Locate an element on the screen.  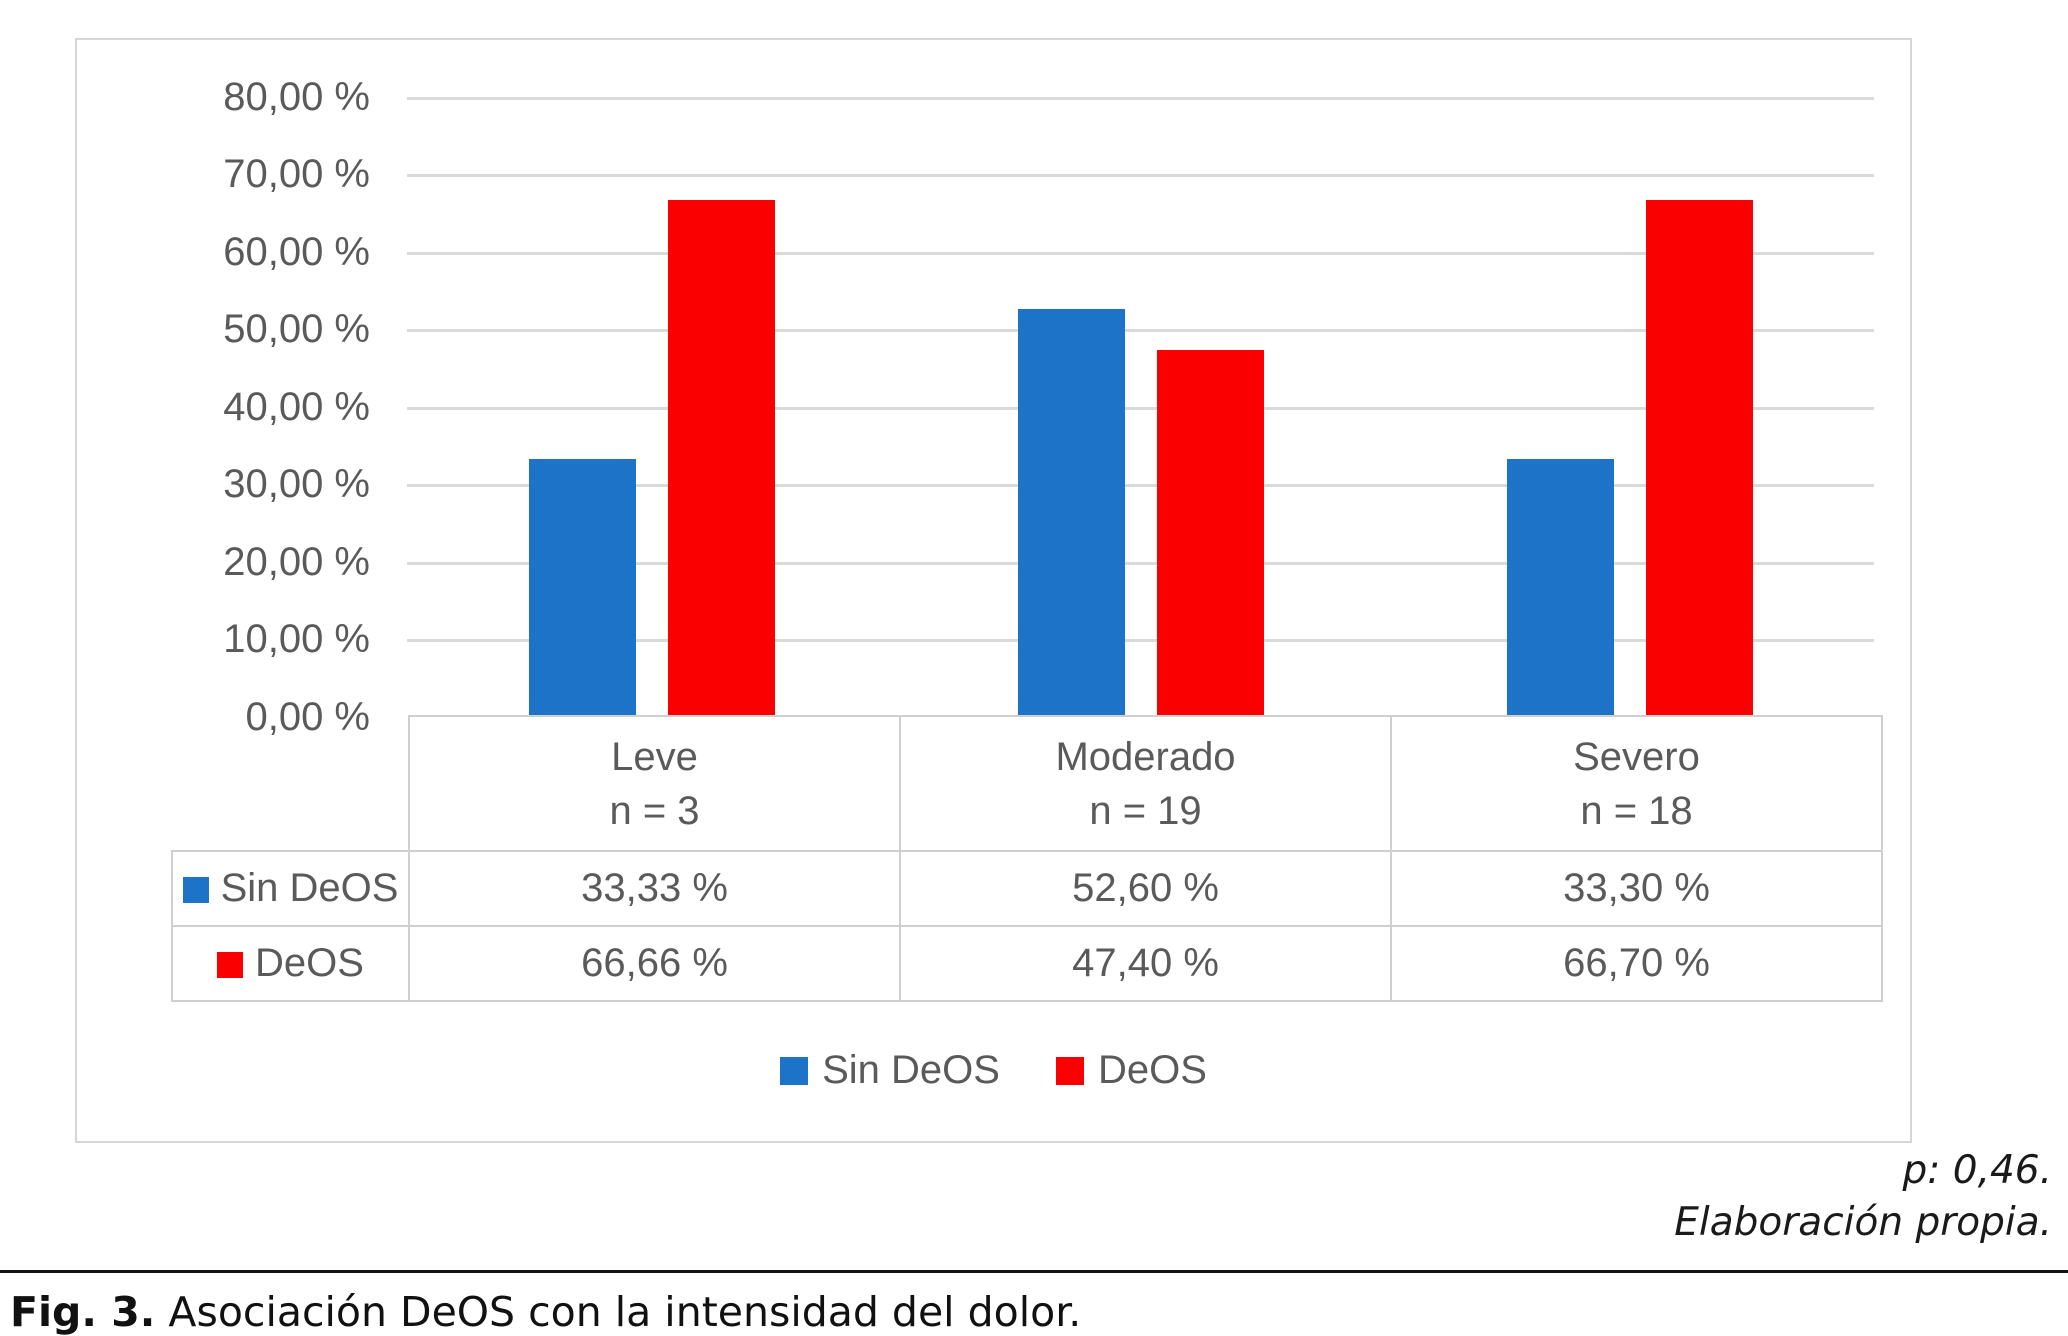
legend-label: Sin DeOS is located at coordinates (911, 1070).